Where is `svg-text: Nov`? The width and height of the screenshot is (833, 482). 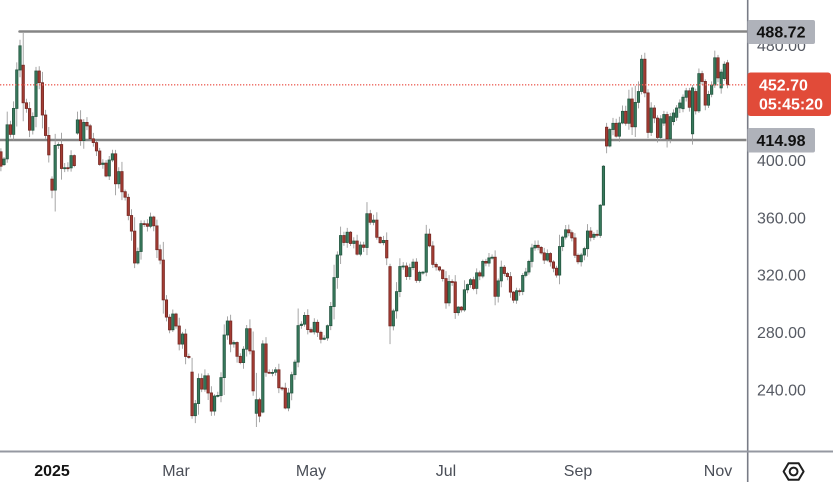 svg-text: Nov is located at coordinates (718, 471).